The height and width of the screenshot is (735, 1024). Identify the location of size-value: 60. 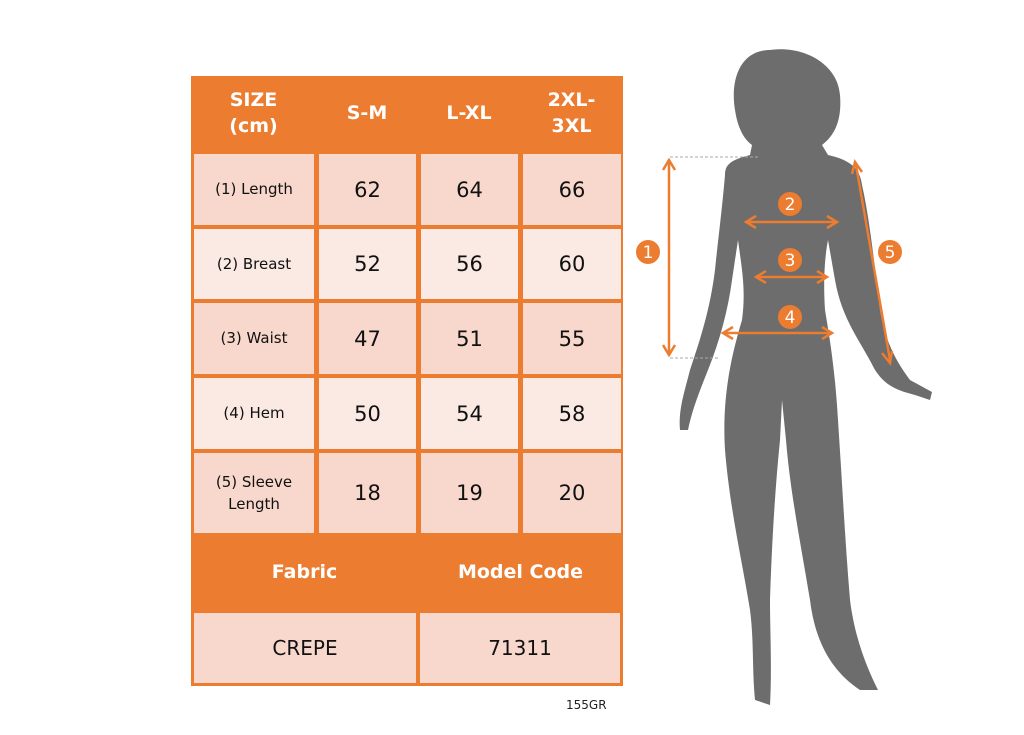
(572, 264).